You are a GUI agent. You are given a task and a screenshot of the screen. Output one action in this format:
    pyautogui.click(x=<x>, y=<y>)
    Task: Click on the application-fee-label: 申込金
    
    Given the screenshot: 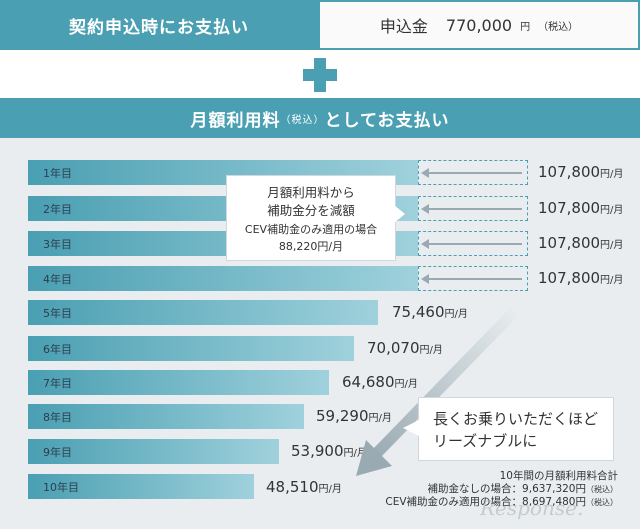 What is the action you would take?
    pyautogui.click(x=403, y=26)
    